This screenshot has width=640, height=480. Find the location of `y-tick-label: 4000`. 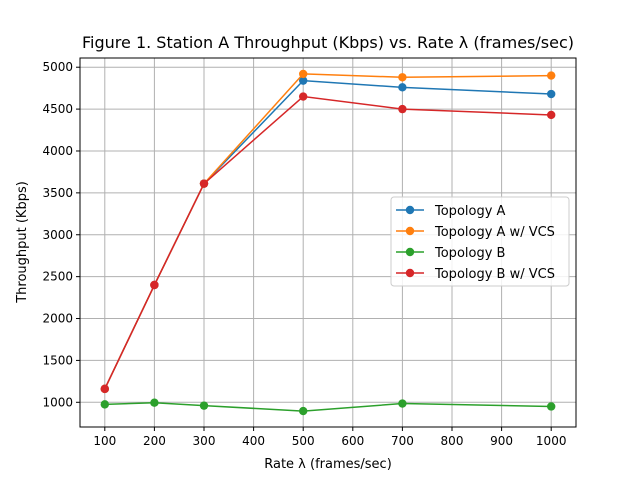

y-tick-label: 4000 is located at coordinates (57, 151).